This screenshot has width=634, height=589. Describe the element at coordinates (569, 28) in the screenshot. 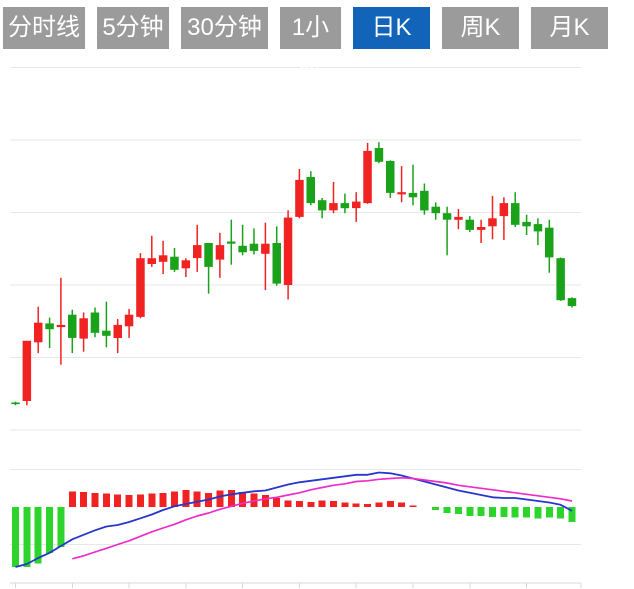

I see `tab-月K: 月K` at that location.